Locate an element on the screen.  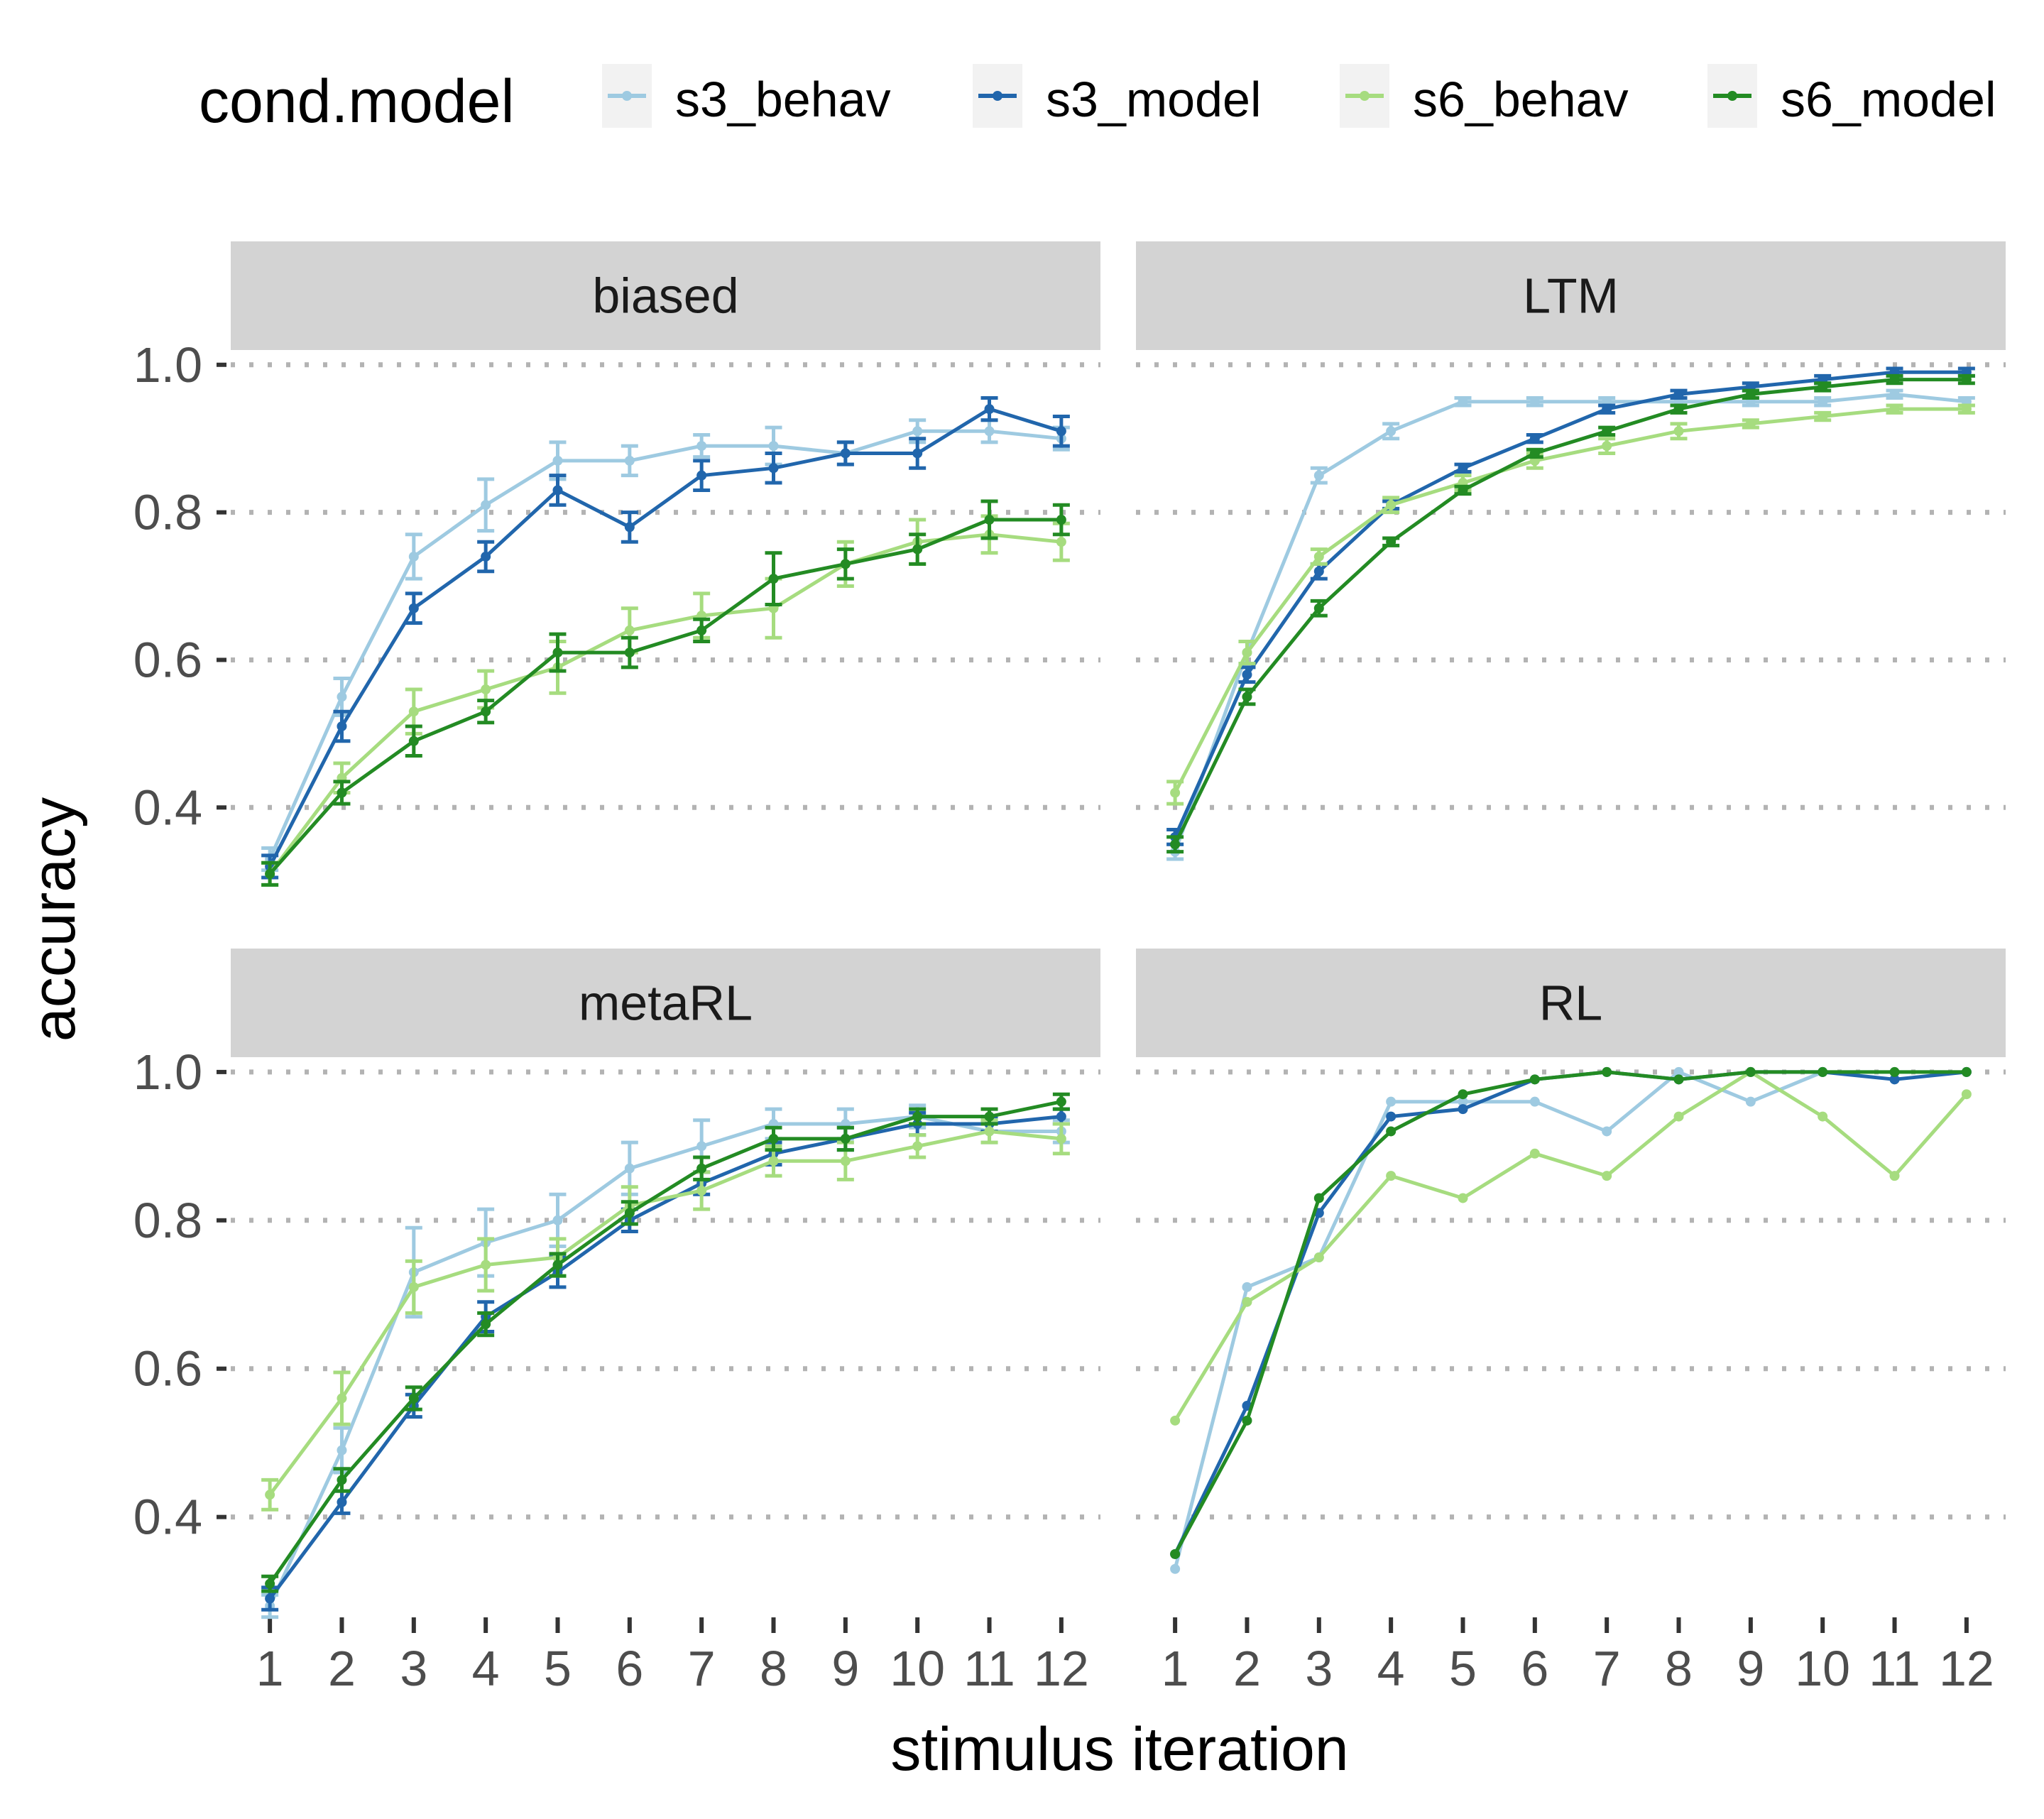
legend-item-s6-behav: s6_behav is located at coordinates (1484, 96).